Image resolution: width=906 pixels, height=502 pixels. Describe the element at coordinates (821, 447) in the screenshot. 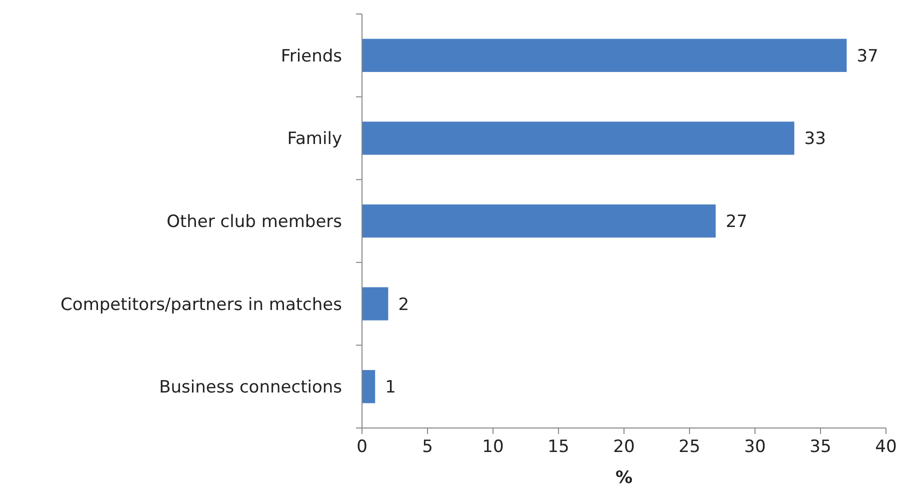

I see `x-tick-label: 35` at that location.